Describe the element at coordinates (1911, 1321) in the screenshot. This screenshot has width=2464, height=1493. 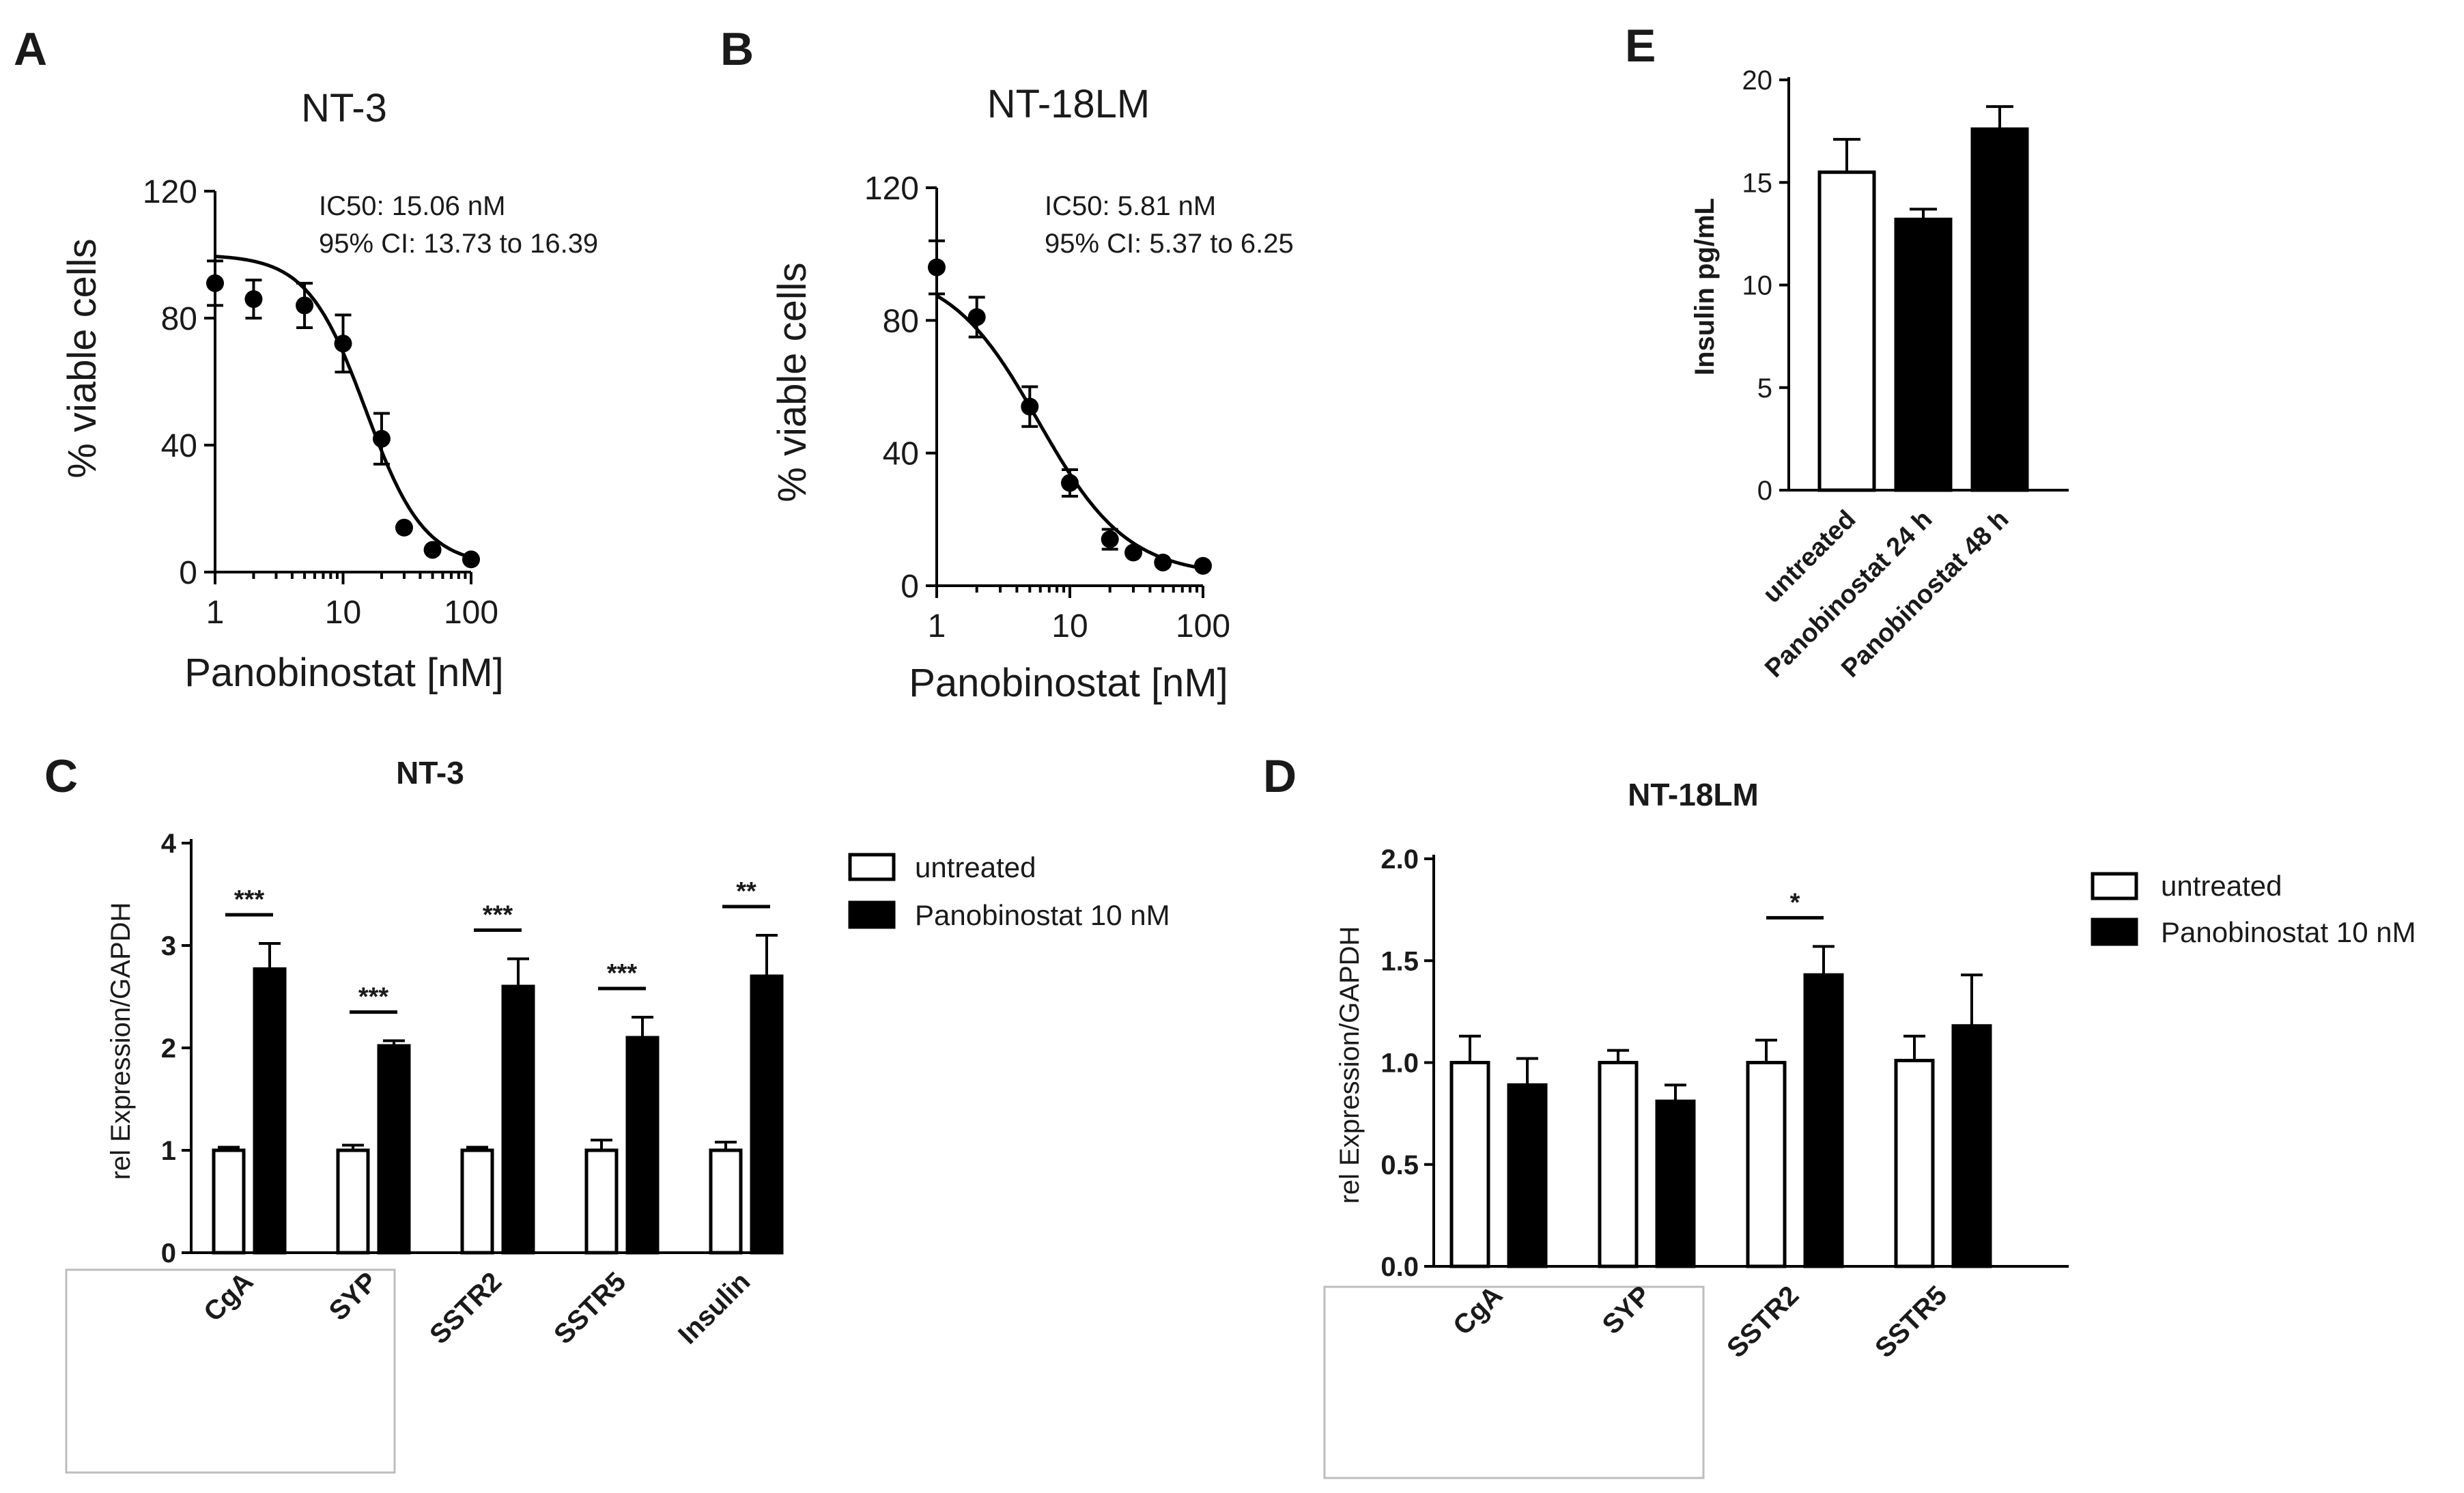
I see `panel-d-category-label: SSTR5` at that location.